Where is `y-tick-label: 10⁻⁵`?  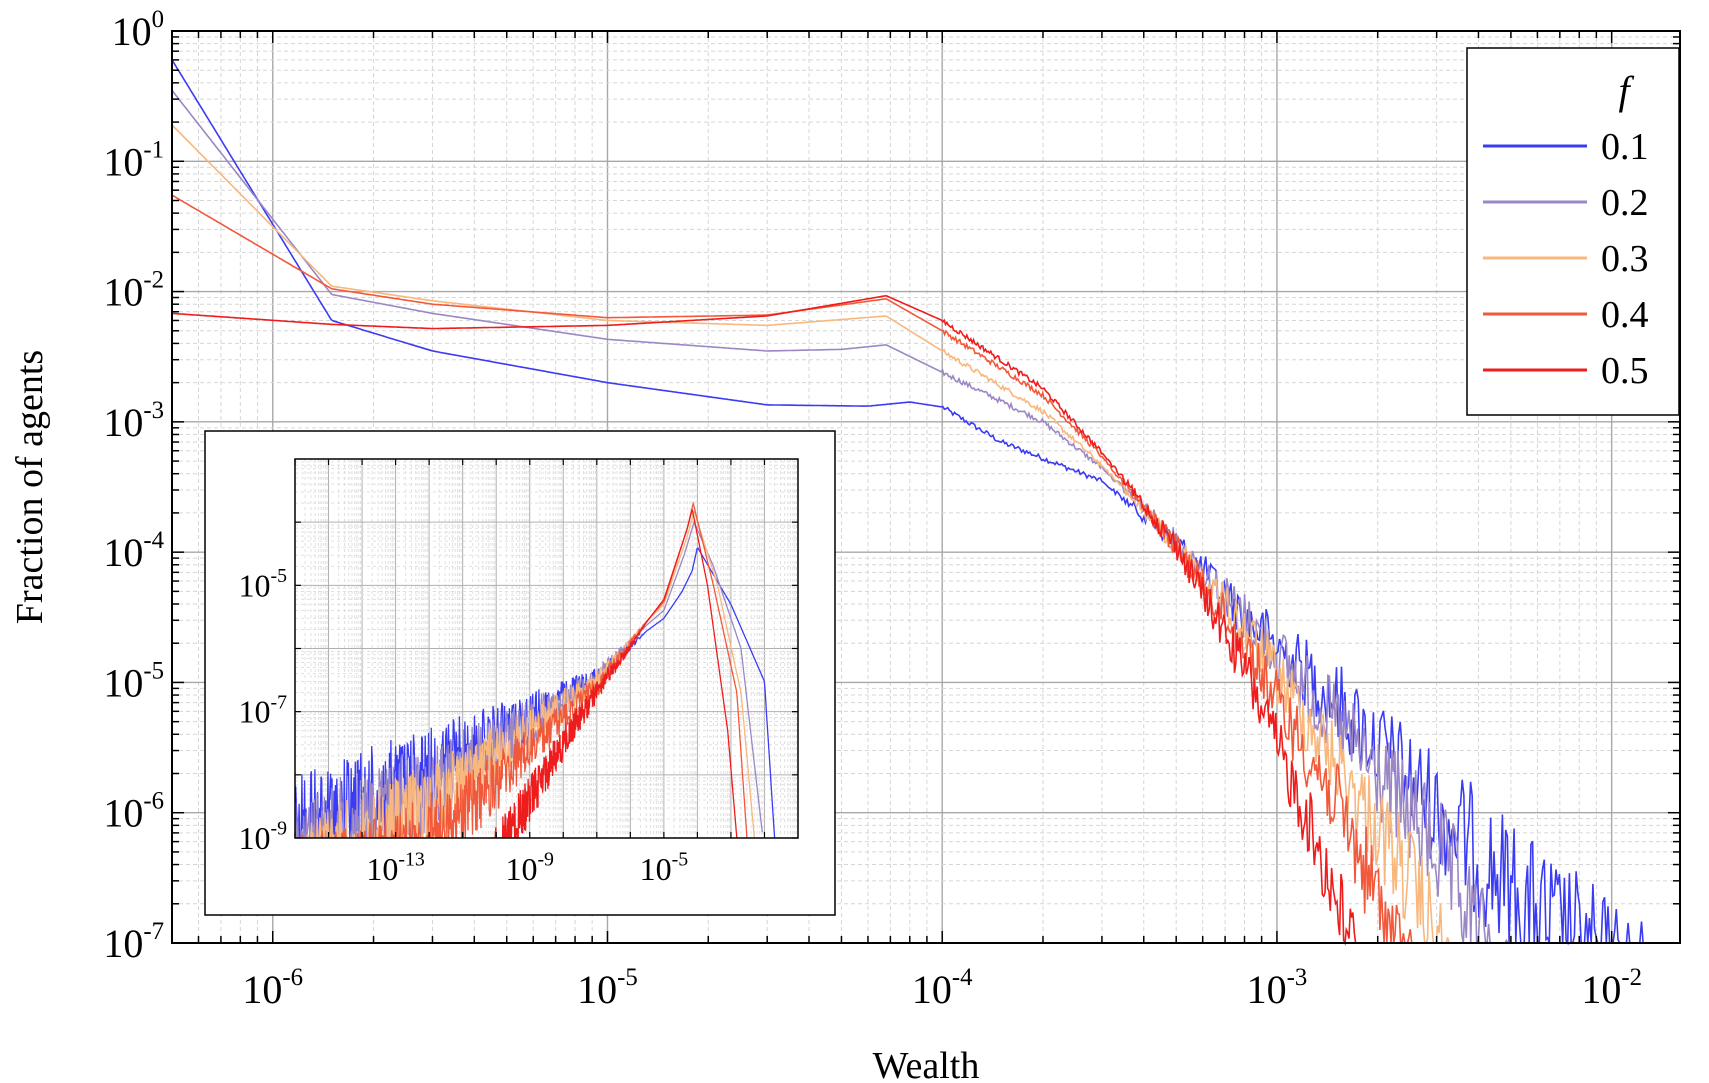
y-tick-label: 10⁻⁵ is located at coordinates (133, 681).